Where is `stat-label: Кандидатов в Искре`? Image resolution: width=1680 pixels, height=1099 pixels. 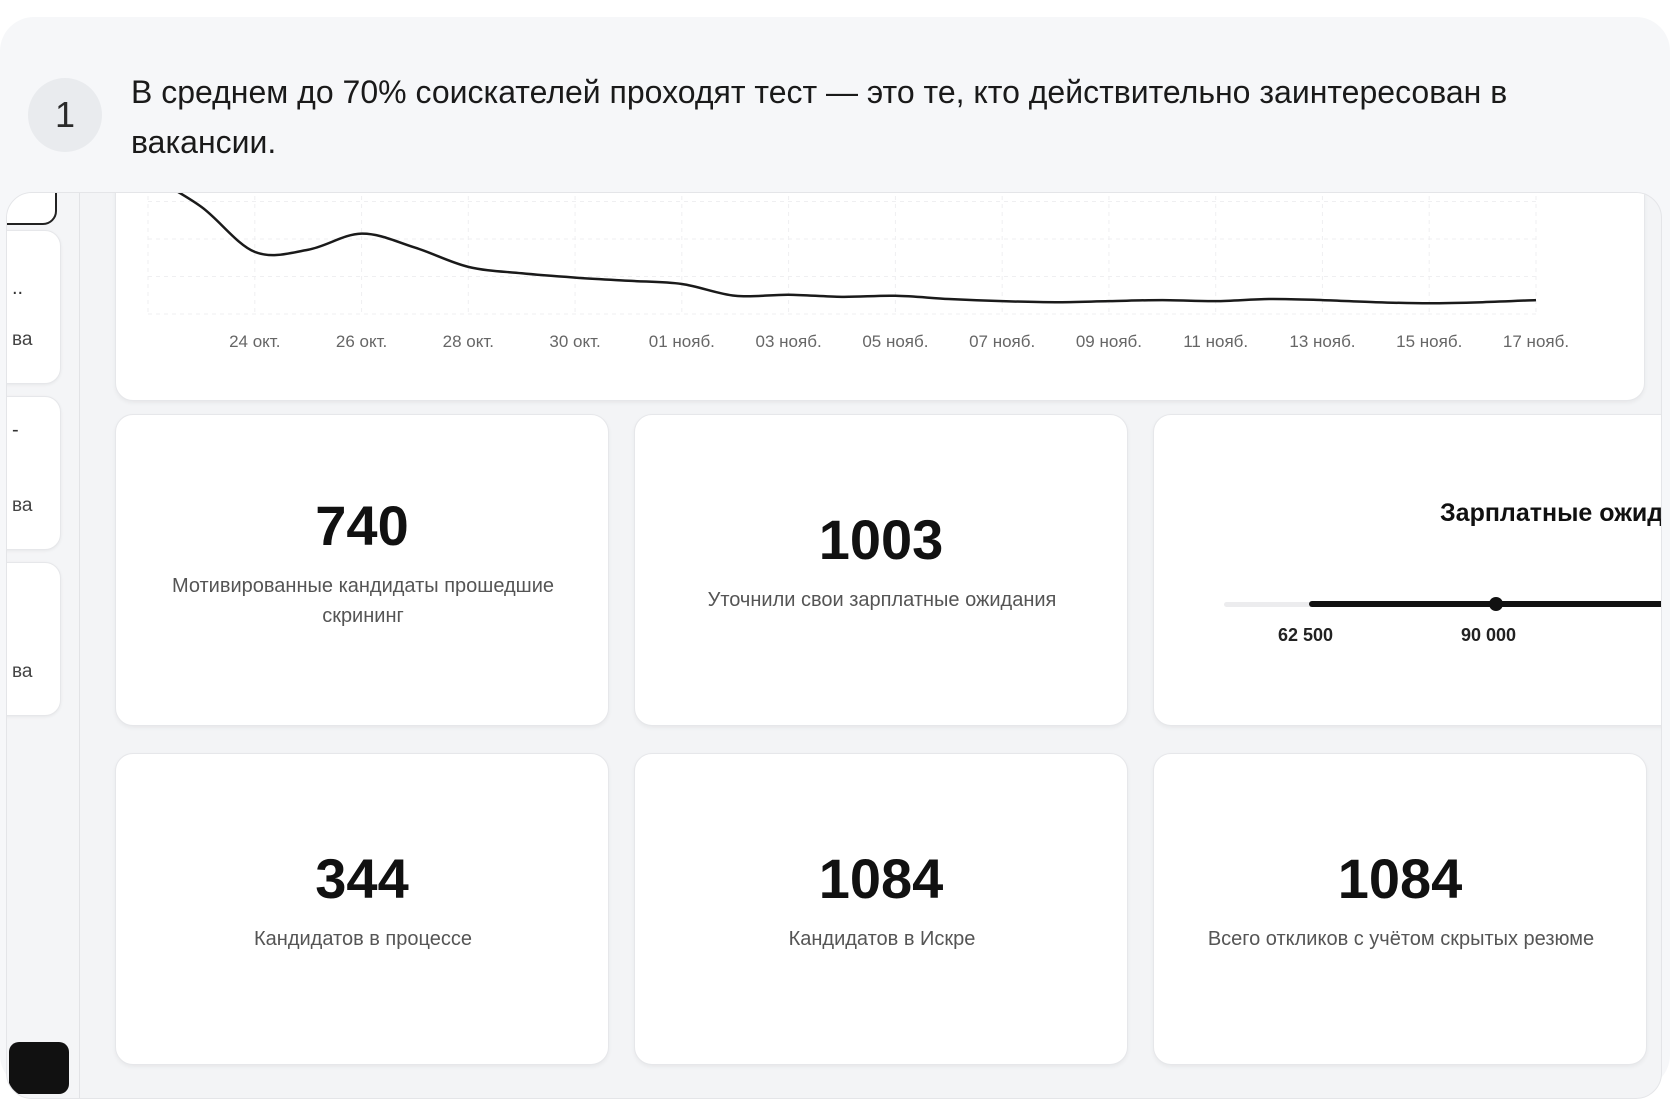 stat-label: Кандидатов в Искре is located at coordinates (882, 939).